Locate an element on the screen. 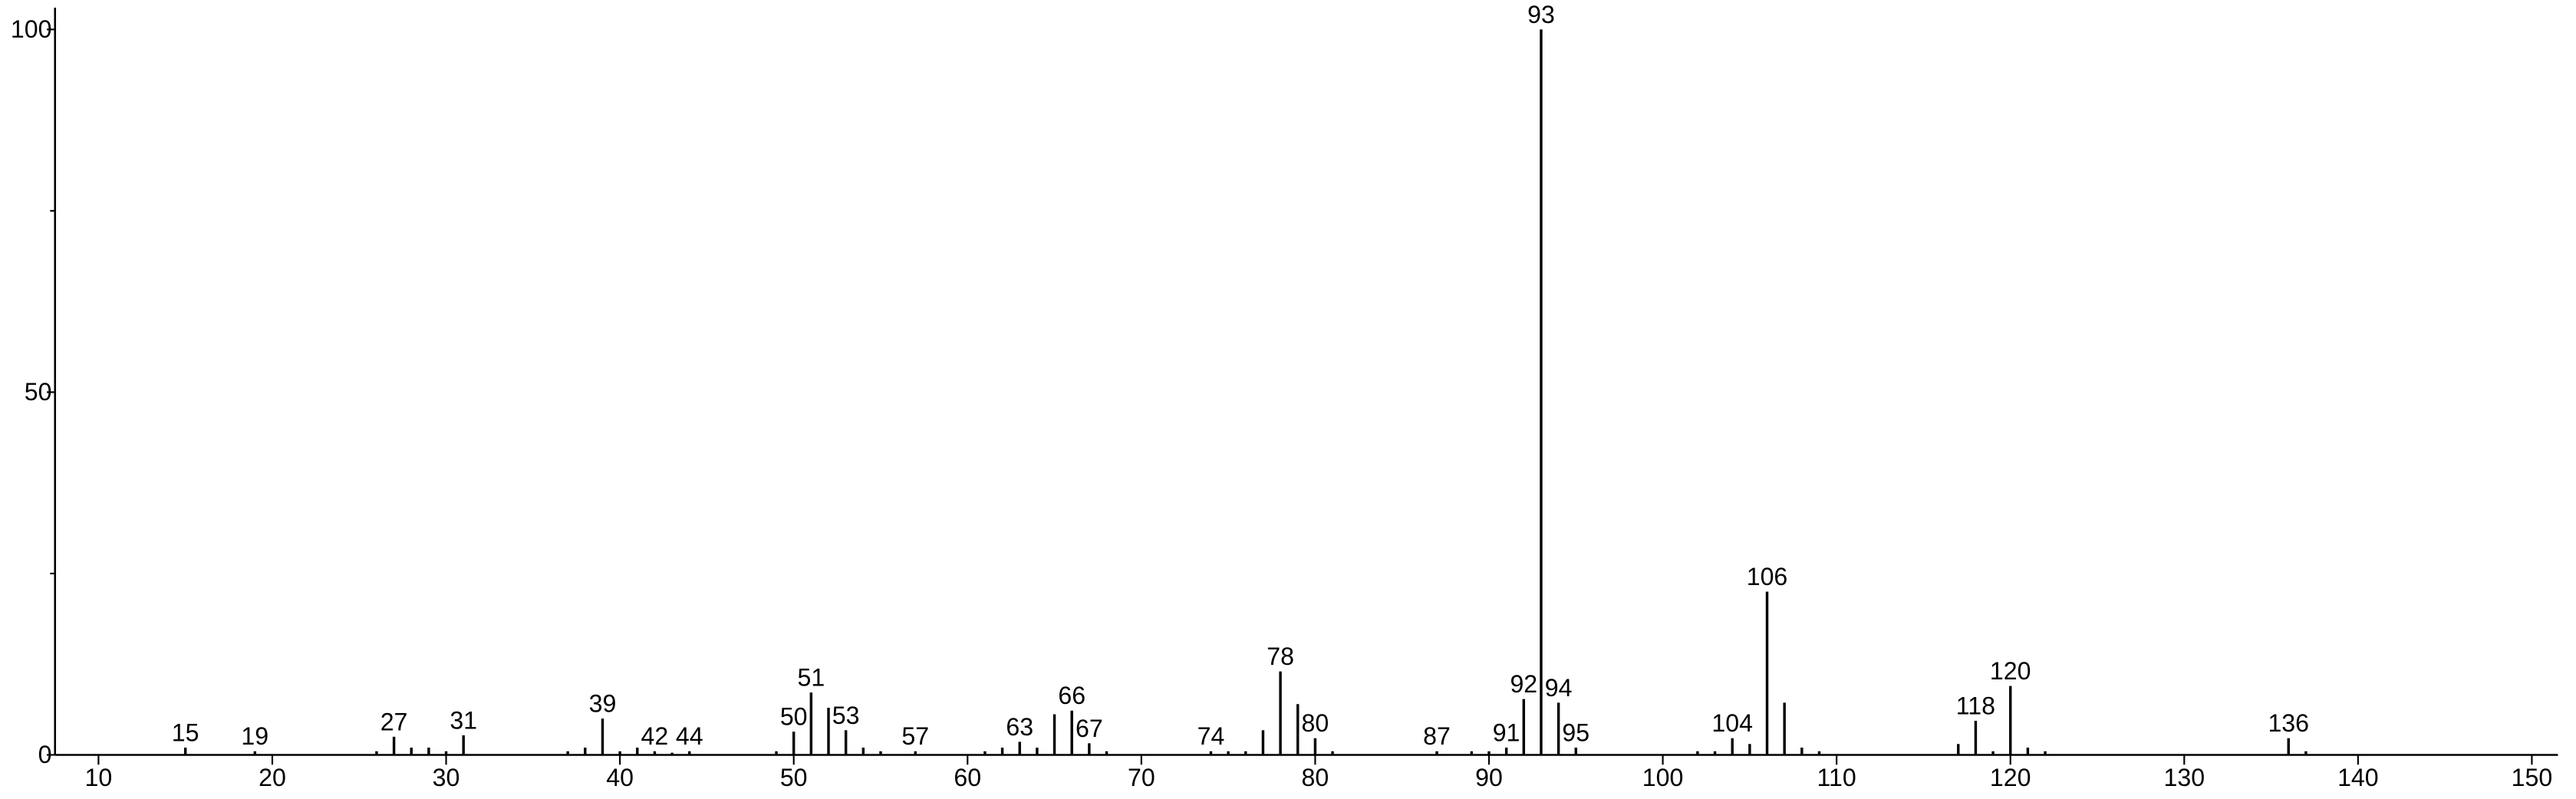 This screenshot has width=2576, height=799. peak-label: 67 is located at coordinates (1089, 728).